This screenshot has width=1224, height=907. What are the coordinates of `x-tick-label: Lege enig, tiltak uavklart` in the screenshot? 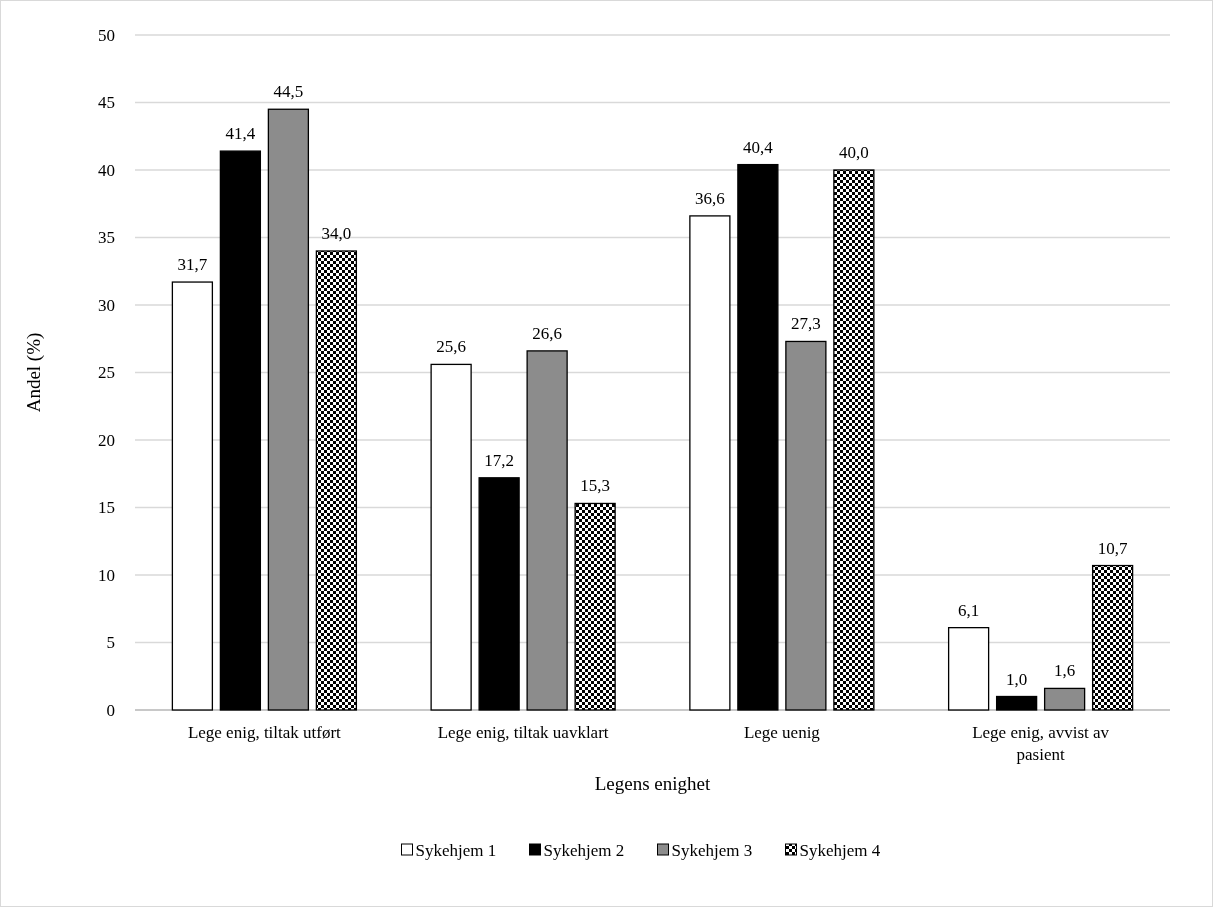 It's located at (523, 732).